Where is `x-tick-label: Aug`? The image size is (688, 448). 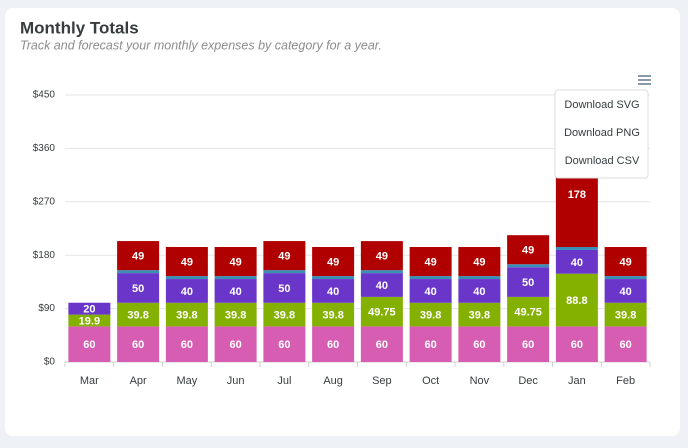
x-tick-label: Aug is located at coordinates (333, 381).